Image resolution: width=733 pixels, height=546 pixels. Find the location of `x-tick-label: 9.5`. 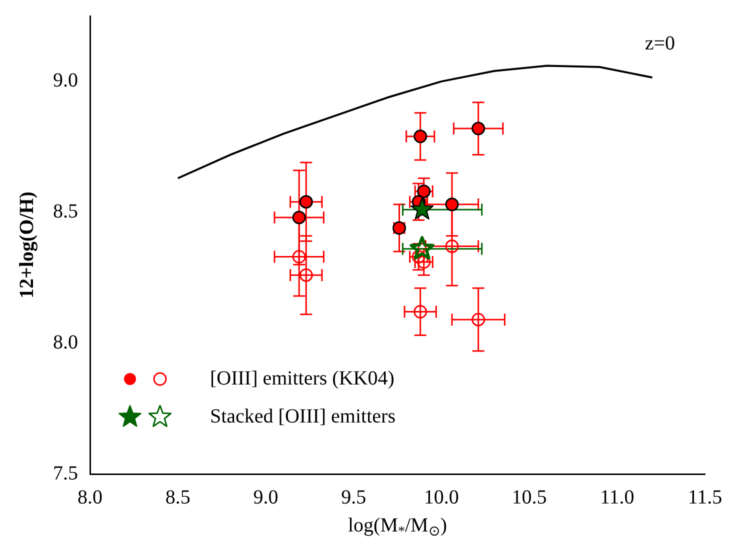

x-tick-label: 9.5 is located at coordinates (353, 497).